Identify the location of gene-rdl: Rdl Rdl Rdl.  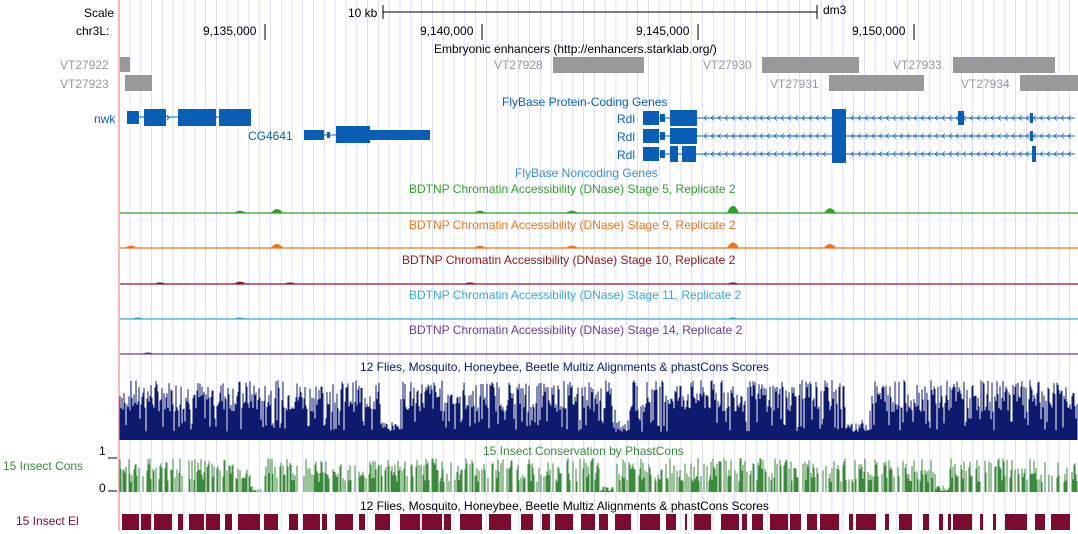
(846, 136).